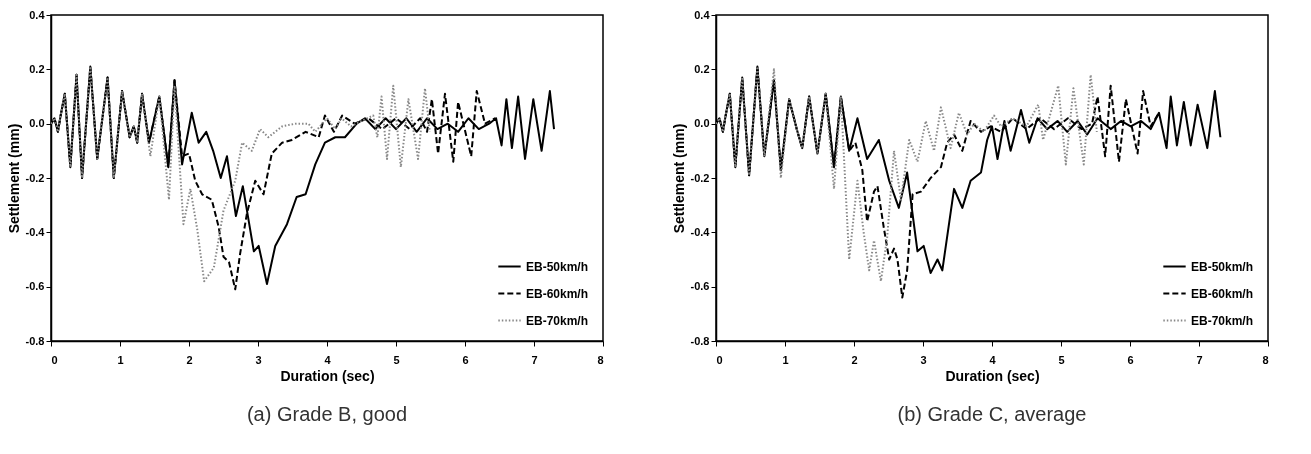 This screenshot has width=1311, height=454. Describe the element at coordinates (992, 414) in the screenshot. I see `text: (b) Grade C, average` at that location.